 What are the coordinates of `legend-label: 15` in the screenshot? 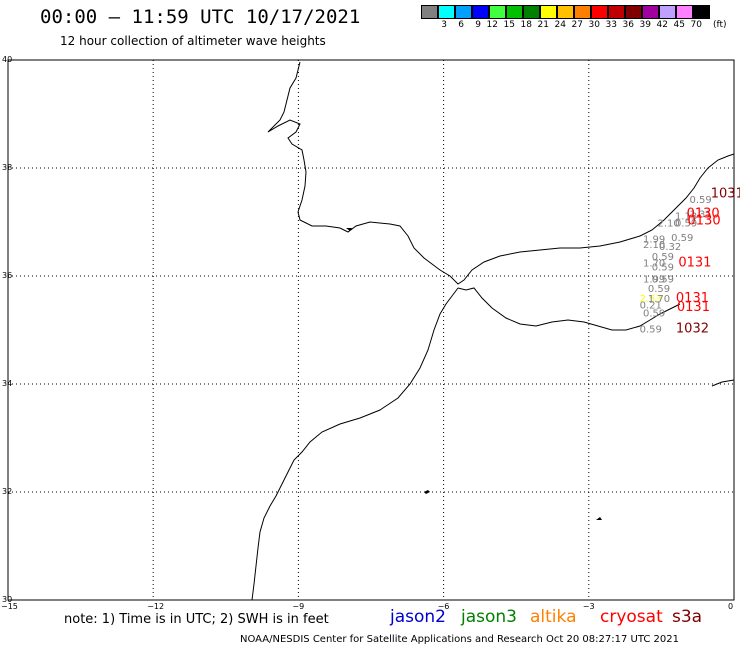 It's located at (509, 25).